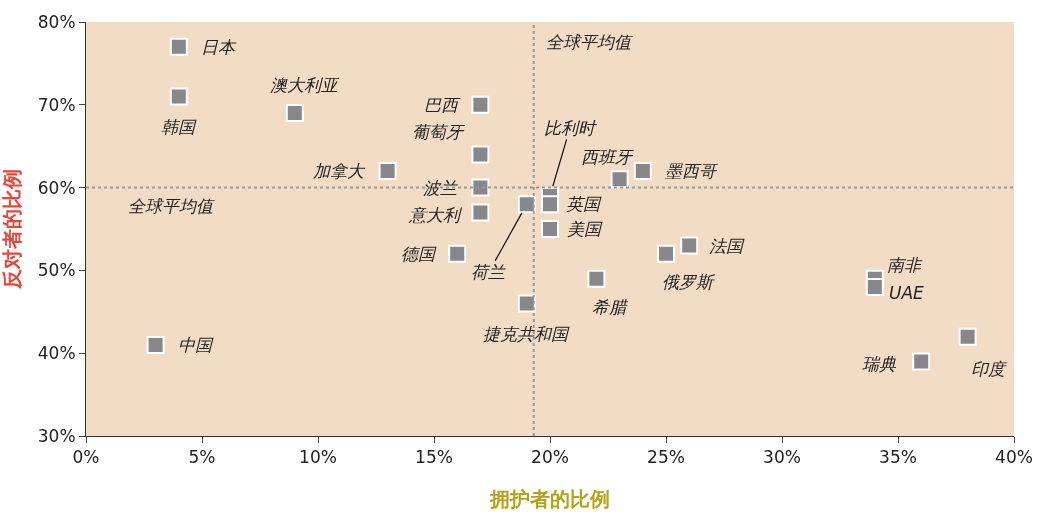 This screenshot has width=1045, height=528. Describe the element at coordinates (782, 457) in the screenshot. I see `x-tick-label: 30%` at that location.